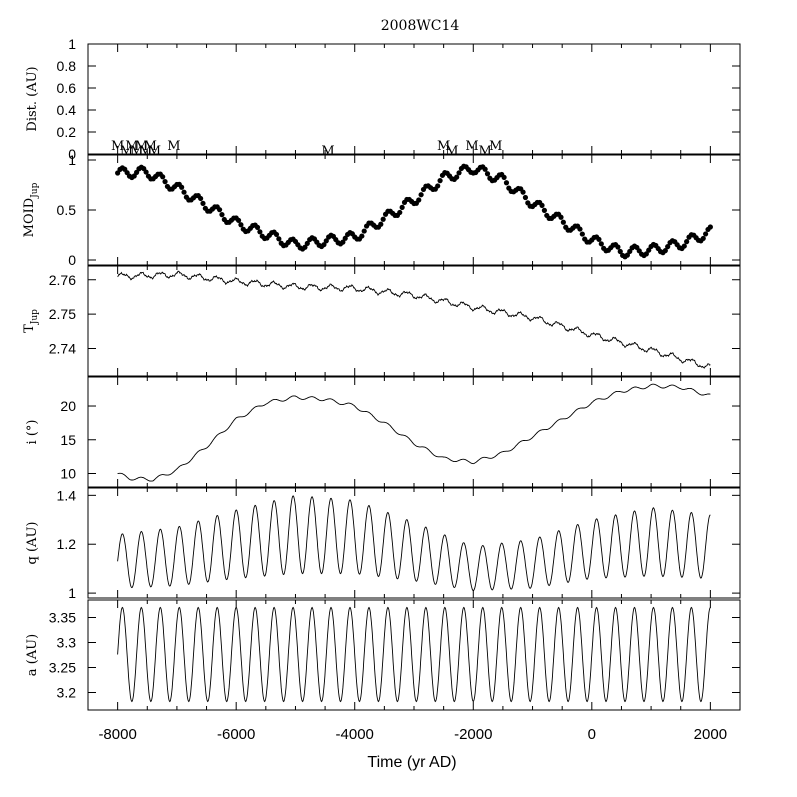 Image resolution: width=797 pixels, height=797 pixels. I want to click on y-tick-label: 0, so click(72, 260).